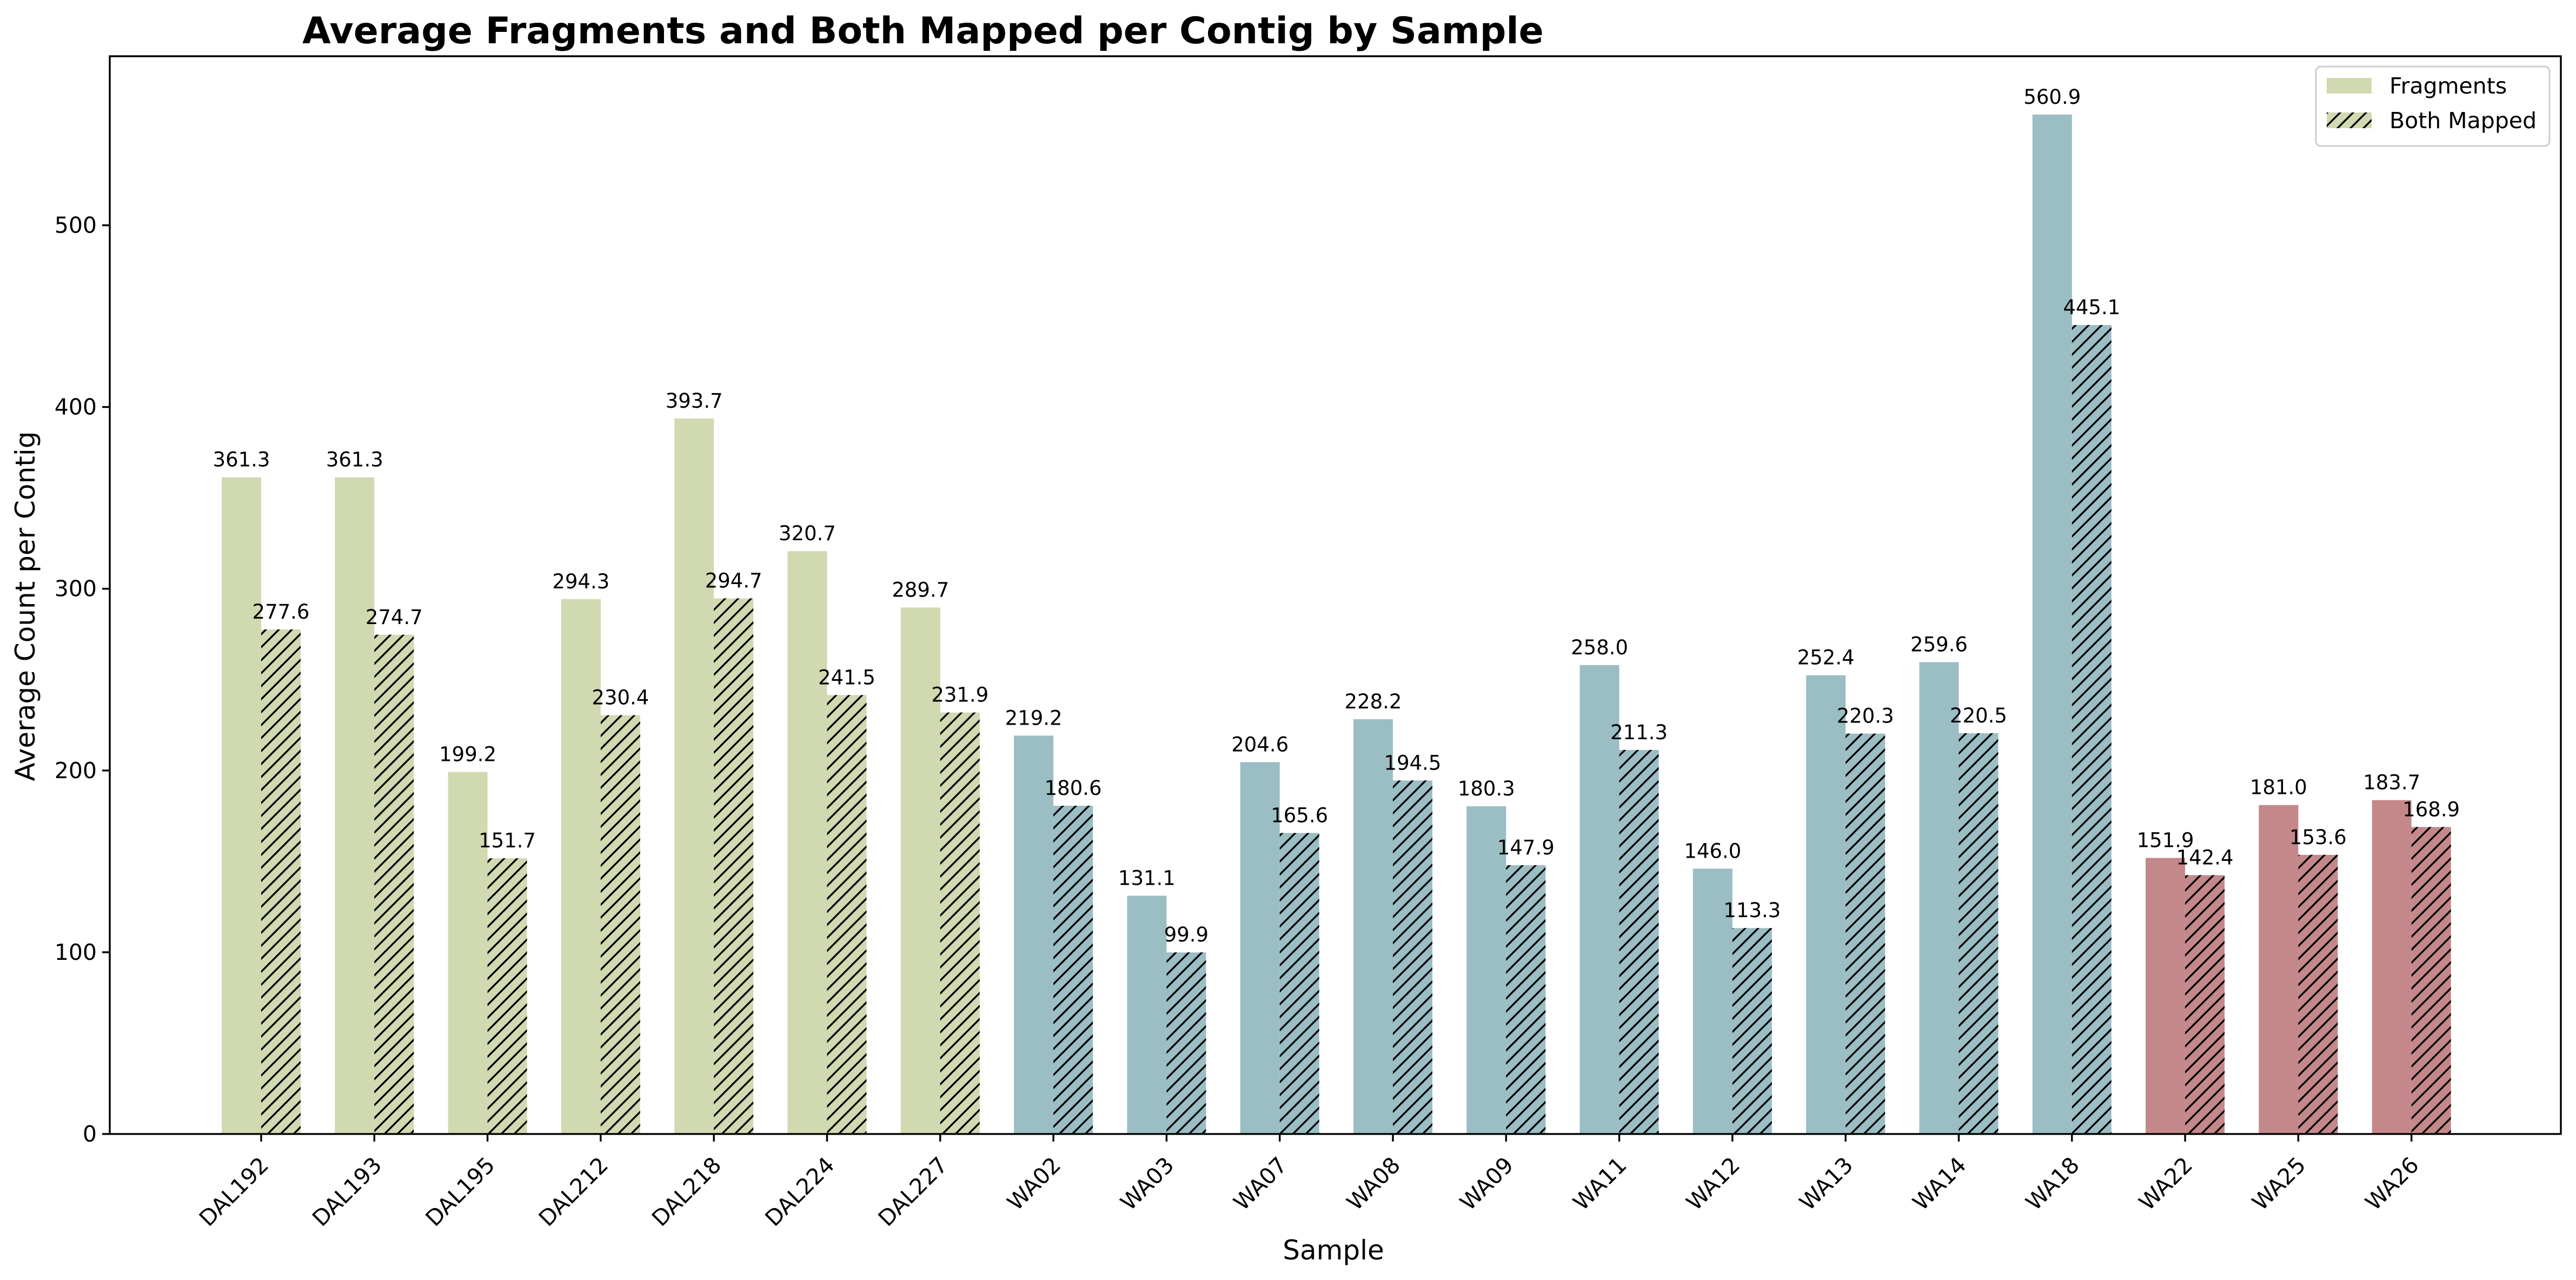  I want to click on legend-swatch-both-mapped-hatch, so click(2349, 120).